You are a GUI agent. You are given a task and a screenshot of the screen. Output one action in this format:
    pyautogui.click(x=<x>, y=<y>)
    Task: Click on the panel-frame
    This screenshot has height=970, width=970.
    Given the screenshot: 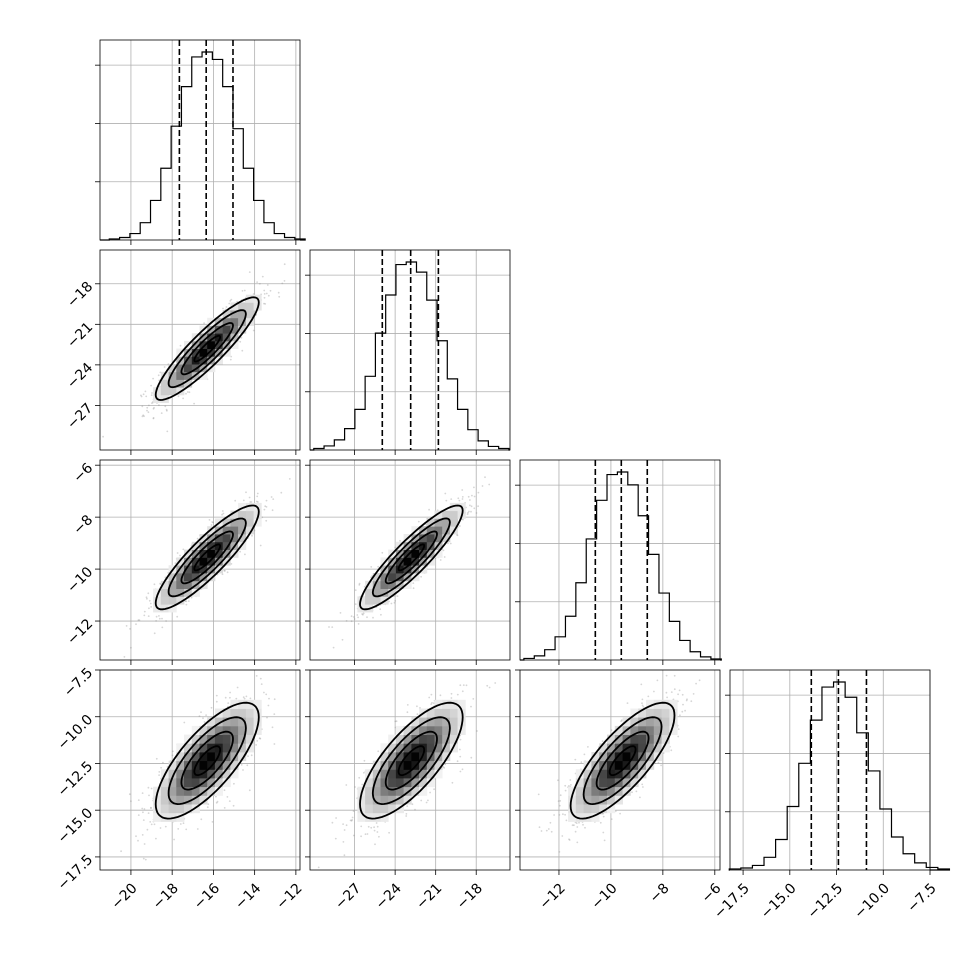 What is the action you would take?
    pyautogui.click(x=200, y=350)
    